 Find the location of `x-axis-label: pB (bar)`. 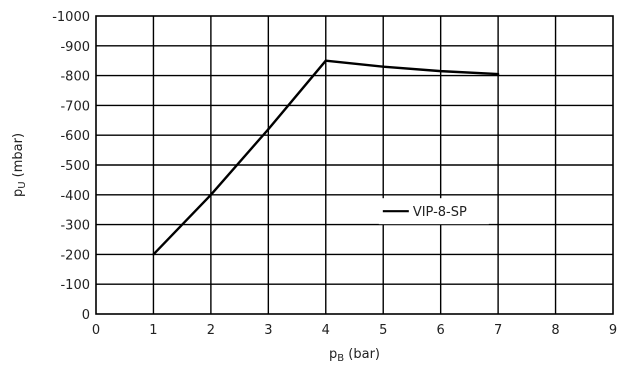

x-axis-label: pB (bar) is located at coordinates (354, 355).